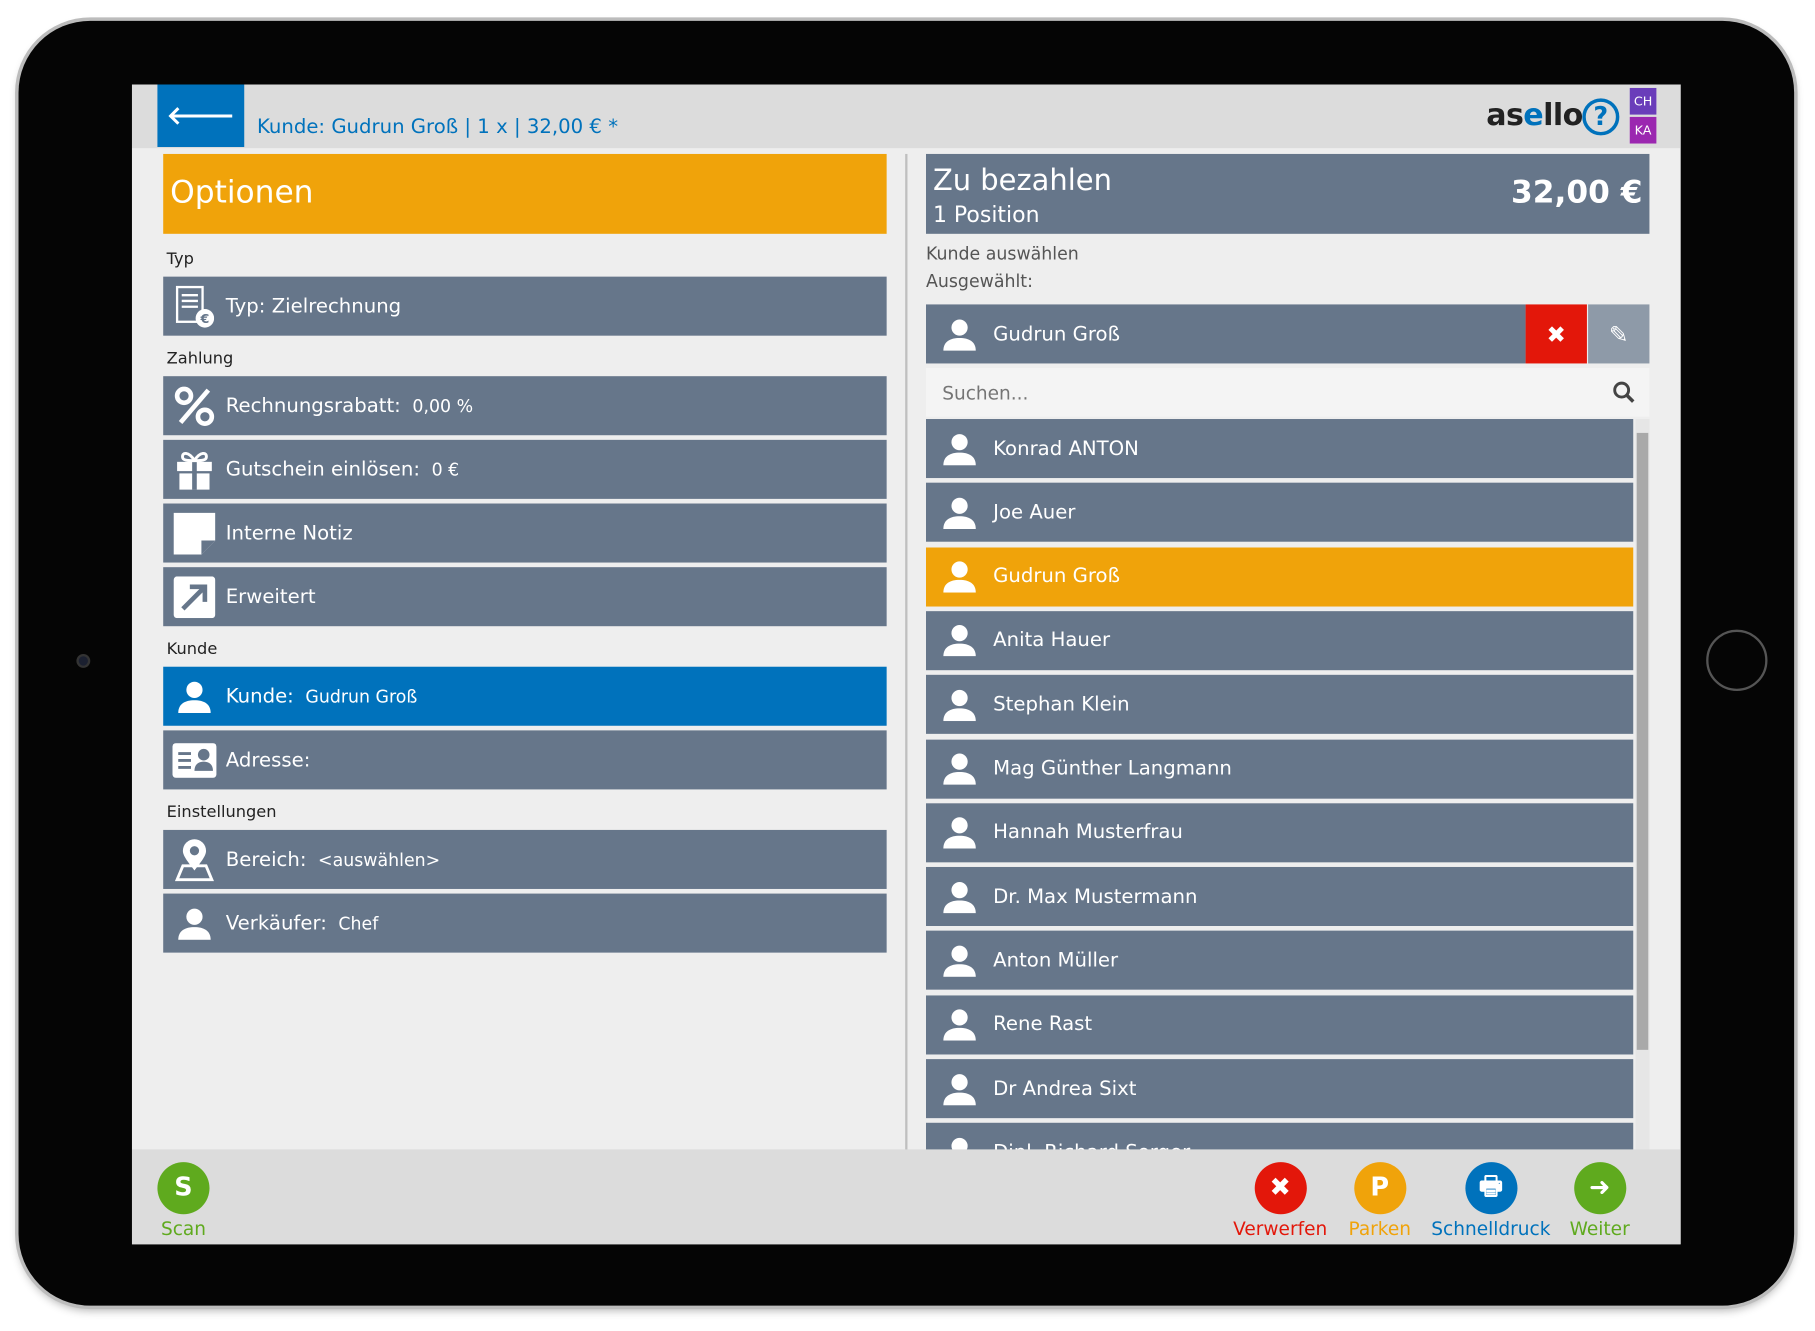  What do you see at coordinates (1601, 117) in the screenshot?
I see `help-button: ?` at bounding box center [1601, 117].